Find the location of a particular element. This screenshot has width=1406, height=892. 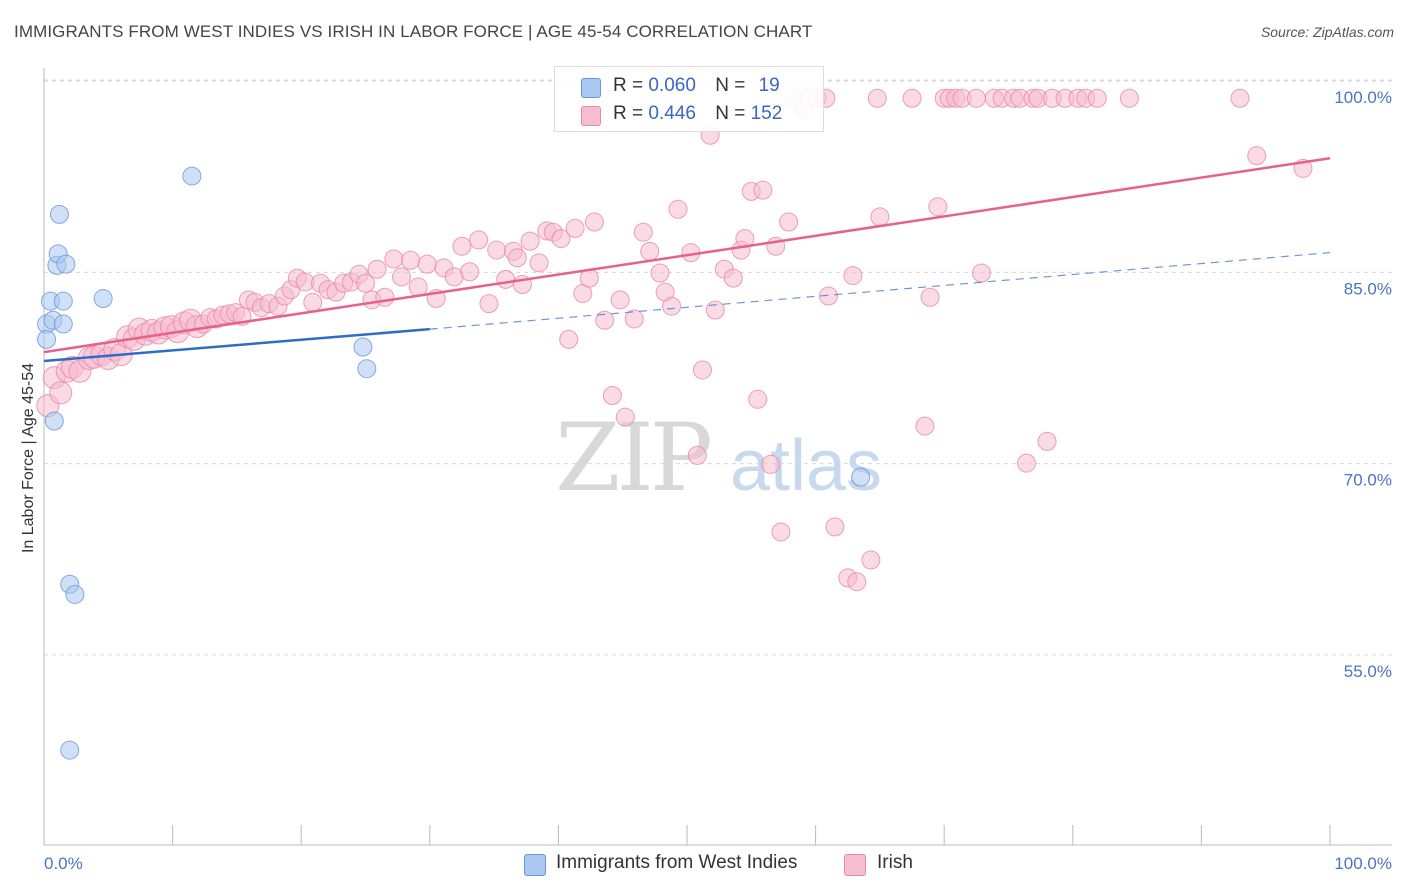

series-legend: Immigrants from West Indies Irish is located at coordinates (703, 865).